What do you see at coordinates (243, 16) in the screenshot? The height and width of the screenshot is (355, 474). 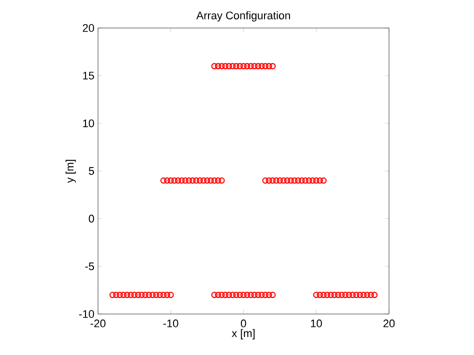 I see `chart-title: Array Configuration` at bounding box center [243, 16].